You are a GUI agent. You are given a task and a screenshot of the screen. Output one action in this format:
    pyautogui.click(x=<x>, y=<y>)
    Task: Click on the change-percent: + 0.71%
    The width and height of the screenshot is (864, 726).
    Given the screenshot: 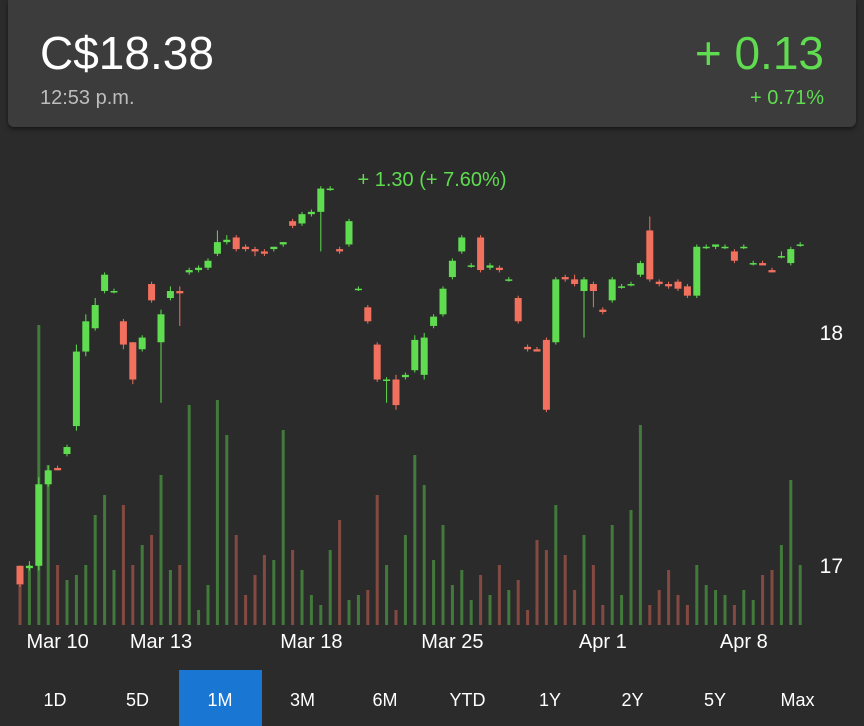 What is the action you would take?
    pyautogui.click(x=787, y=98)
    